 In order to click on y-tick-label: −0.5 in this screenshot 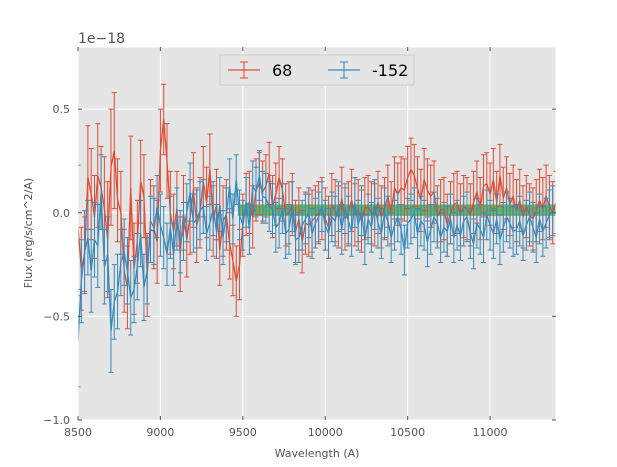, I will do `click(56, 316)`.